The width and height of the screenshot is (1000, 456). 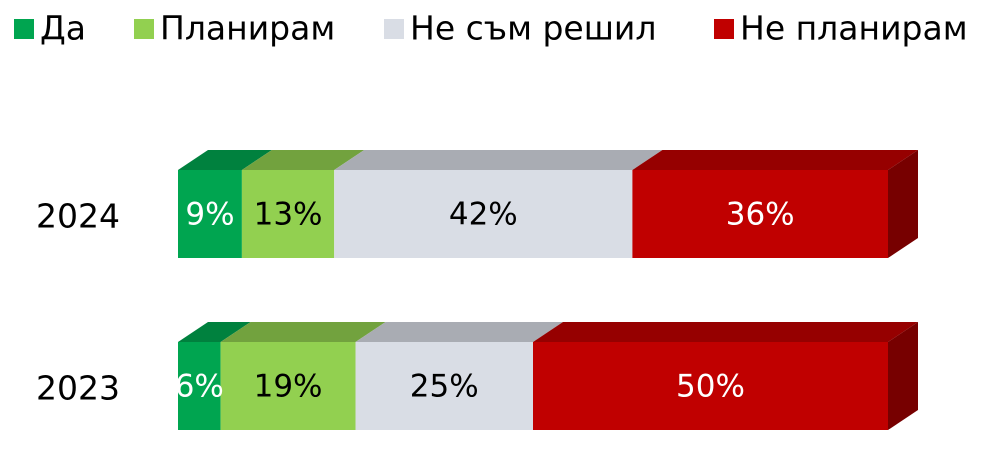 I want to click on value-label: 25%, so click(x=444, y=387).